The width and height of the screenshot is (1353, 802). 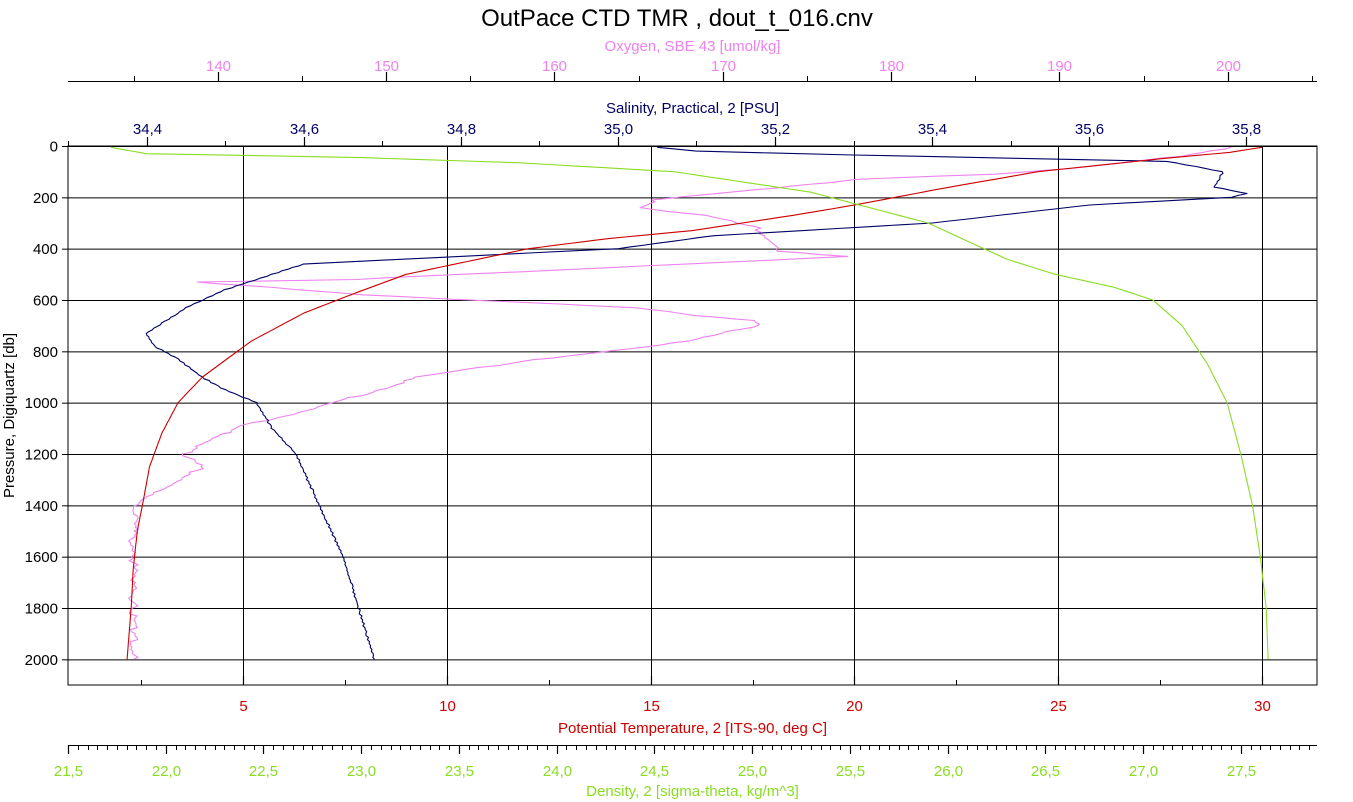 I want to click on pressure-tick-label: 400, so click(x=45, y=249).